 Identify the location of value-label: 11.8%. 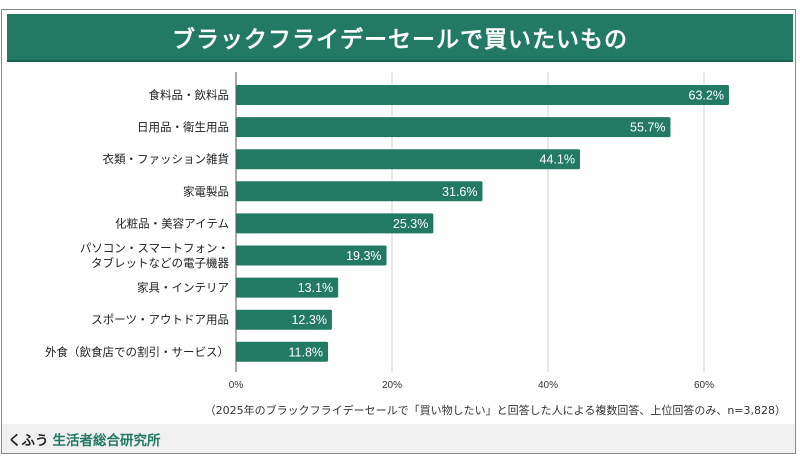
(306, 352).